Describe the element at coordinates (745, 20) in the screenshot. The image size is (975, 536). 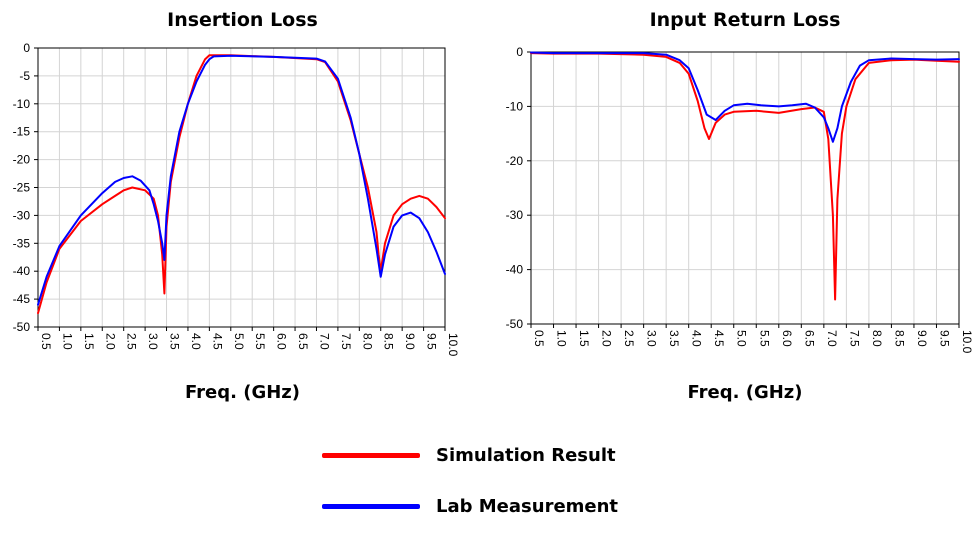
I see `return-loss-title: Input Return Loss` at that location.